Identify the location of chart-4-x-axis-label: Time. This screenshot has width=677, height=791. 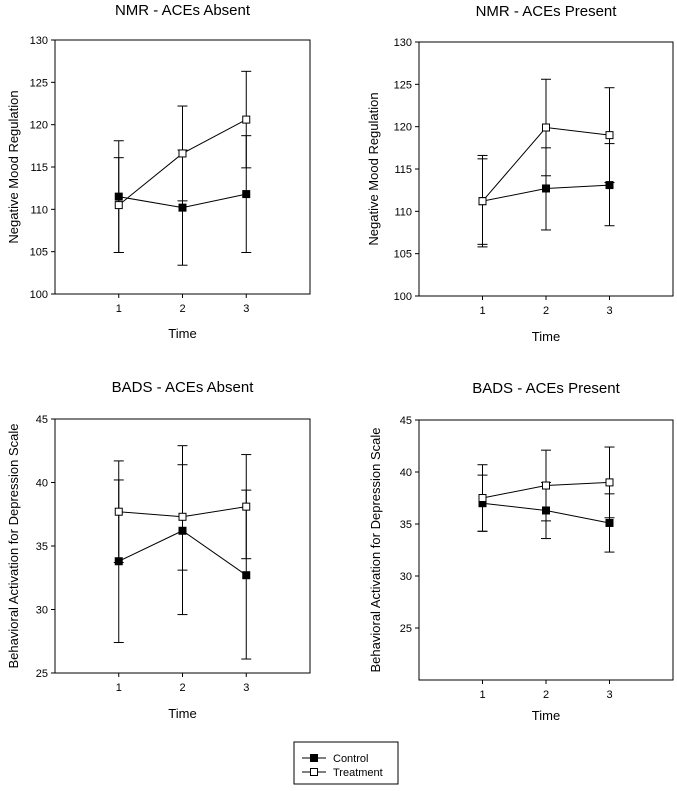
(546, 715).